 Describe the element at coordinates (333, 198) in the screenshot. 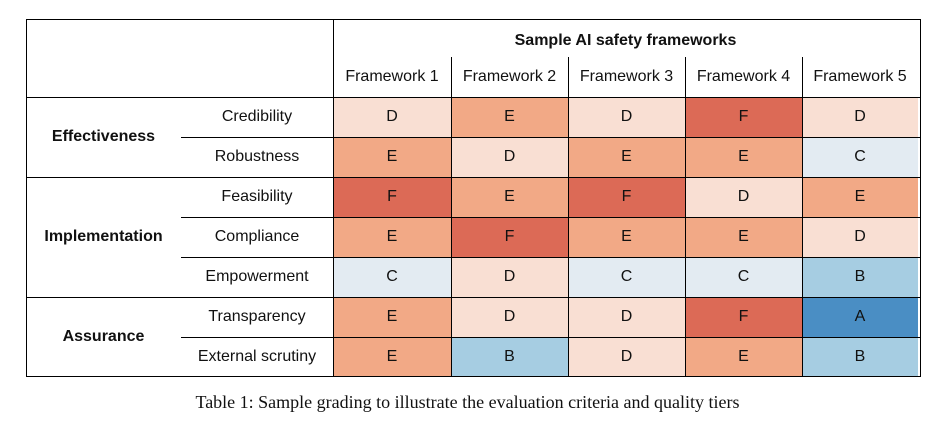

I see `criteria-divider` at that location.